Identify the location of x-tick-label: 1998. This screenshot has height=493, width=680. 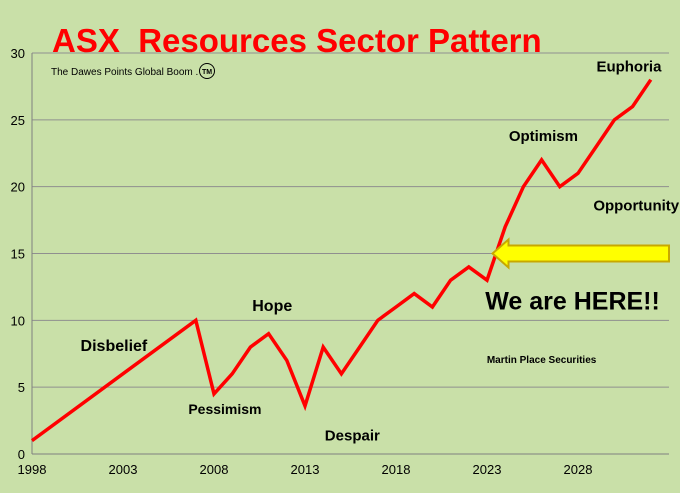
(32, 469).